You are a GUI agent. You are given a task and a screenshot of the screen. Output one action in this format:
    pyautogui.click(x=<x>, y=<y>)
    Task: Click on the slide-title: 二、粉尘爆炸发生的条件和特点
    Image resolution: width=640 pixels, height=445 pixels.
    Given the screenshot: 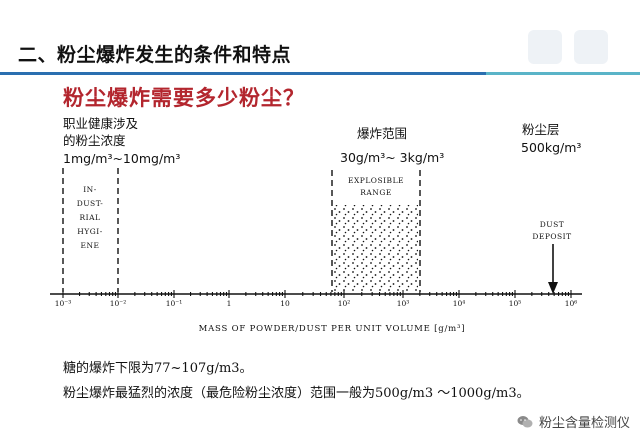 What is the action you would take?
    pyautogui.click(x=155, y=55)
    